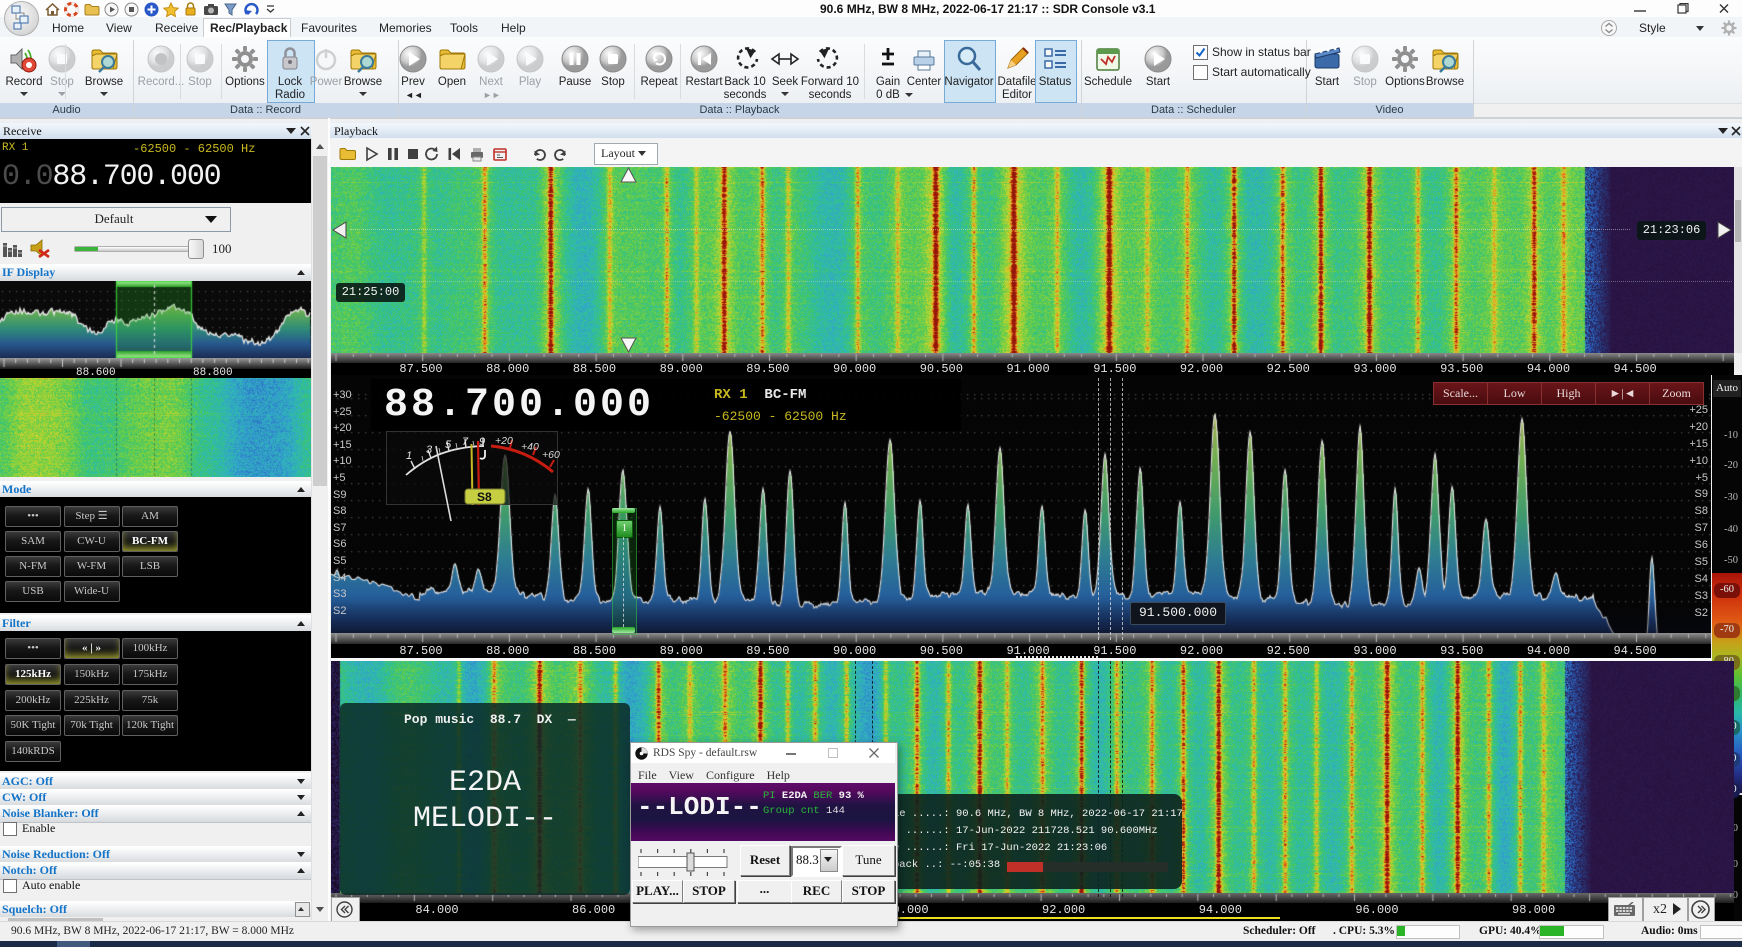 The width and height of the screenshot is (1742, 947). What do you see at coordinates (484, 497) in the screenshot?
I see `svg-text: S8` at bounding box center [484, 497].